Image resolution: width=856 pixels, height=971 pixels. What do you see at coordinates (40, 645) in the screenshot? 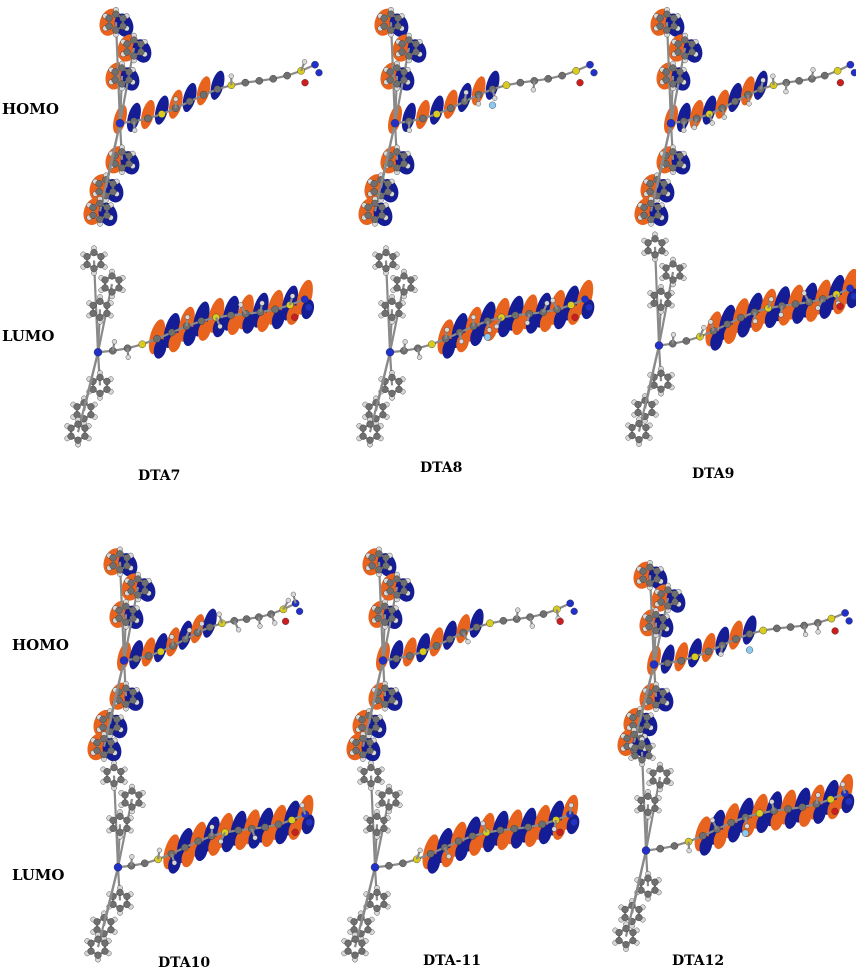
I see `homo-label-bottom: HOMO` at bounding box center [40, 645].